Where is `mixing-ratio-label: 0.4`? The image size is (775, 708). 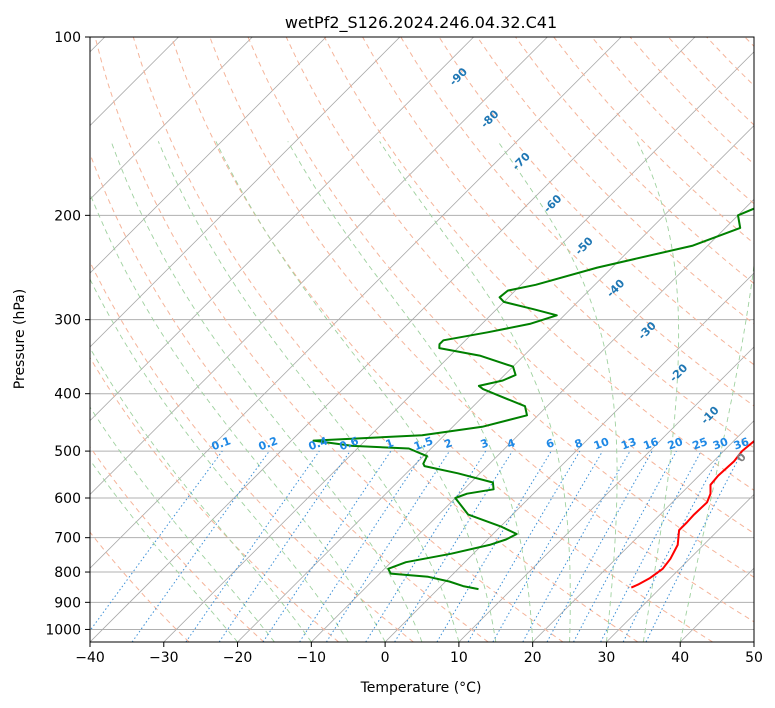 mixing-ratio-label: 0.4 is located at coordinates (318, 443).